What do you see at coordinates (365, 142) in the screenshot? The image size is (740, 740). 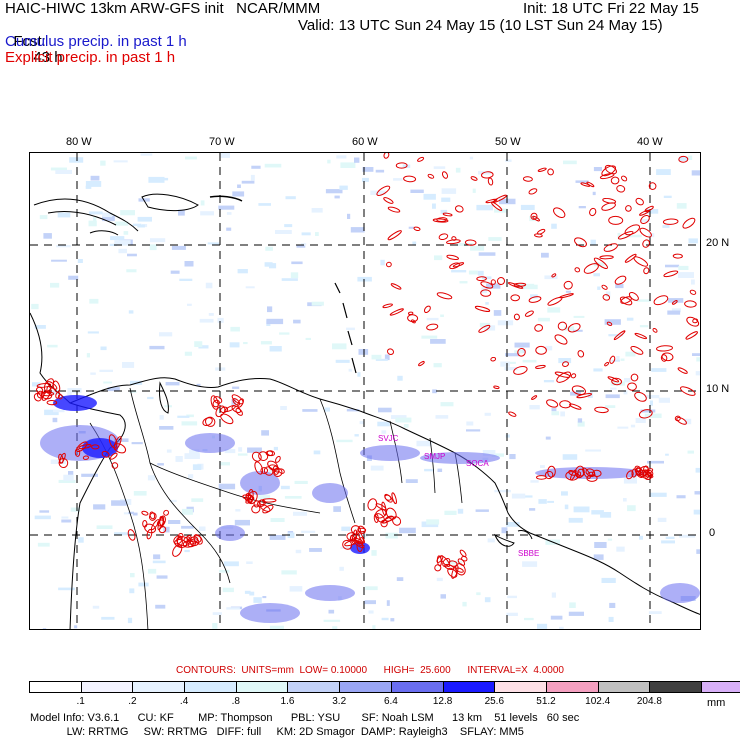 I see `lon-label: 60 W` at bounding box center [365, 142].